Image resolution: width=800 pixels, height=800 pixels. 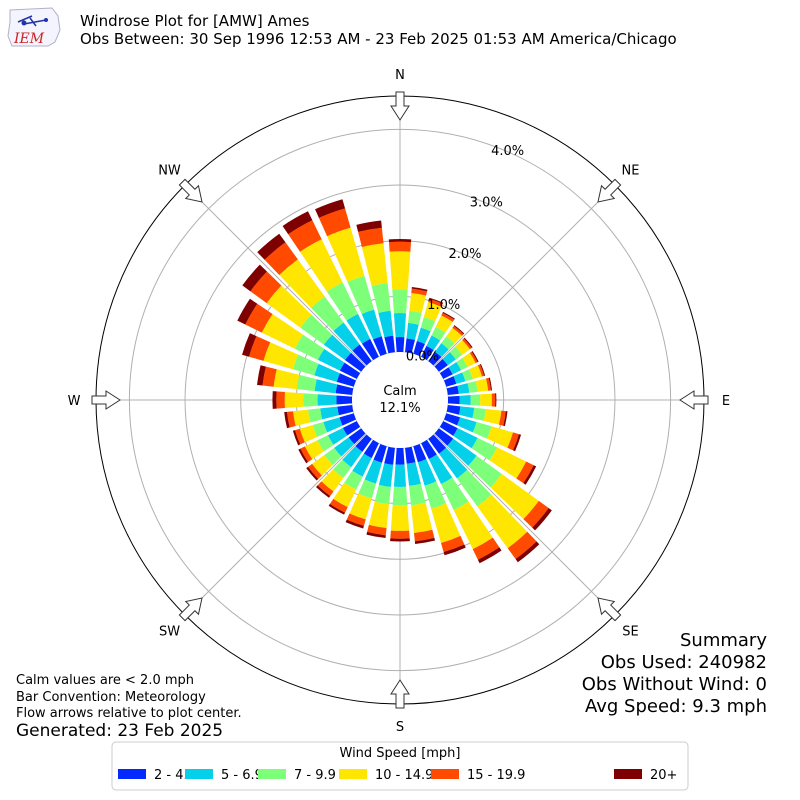 What do you see at coordinates (169, 171) in the screenshot?
I see `direction-label-nw: NW` at bounding box center [169, 171].